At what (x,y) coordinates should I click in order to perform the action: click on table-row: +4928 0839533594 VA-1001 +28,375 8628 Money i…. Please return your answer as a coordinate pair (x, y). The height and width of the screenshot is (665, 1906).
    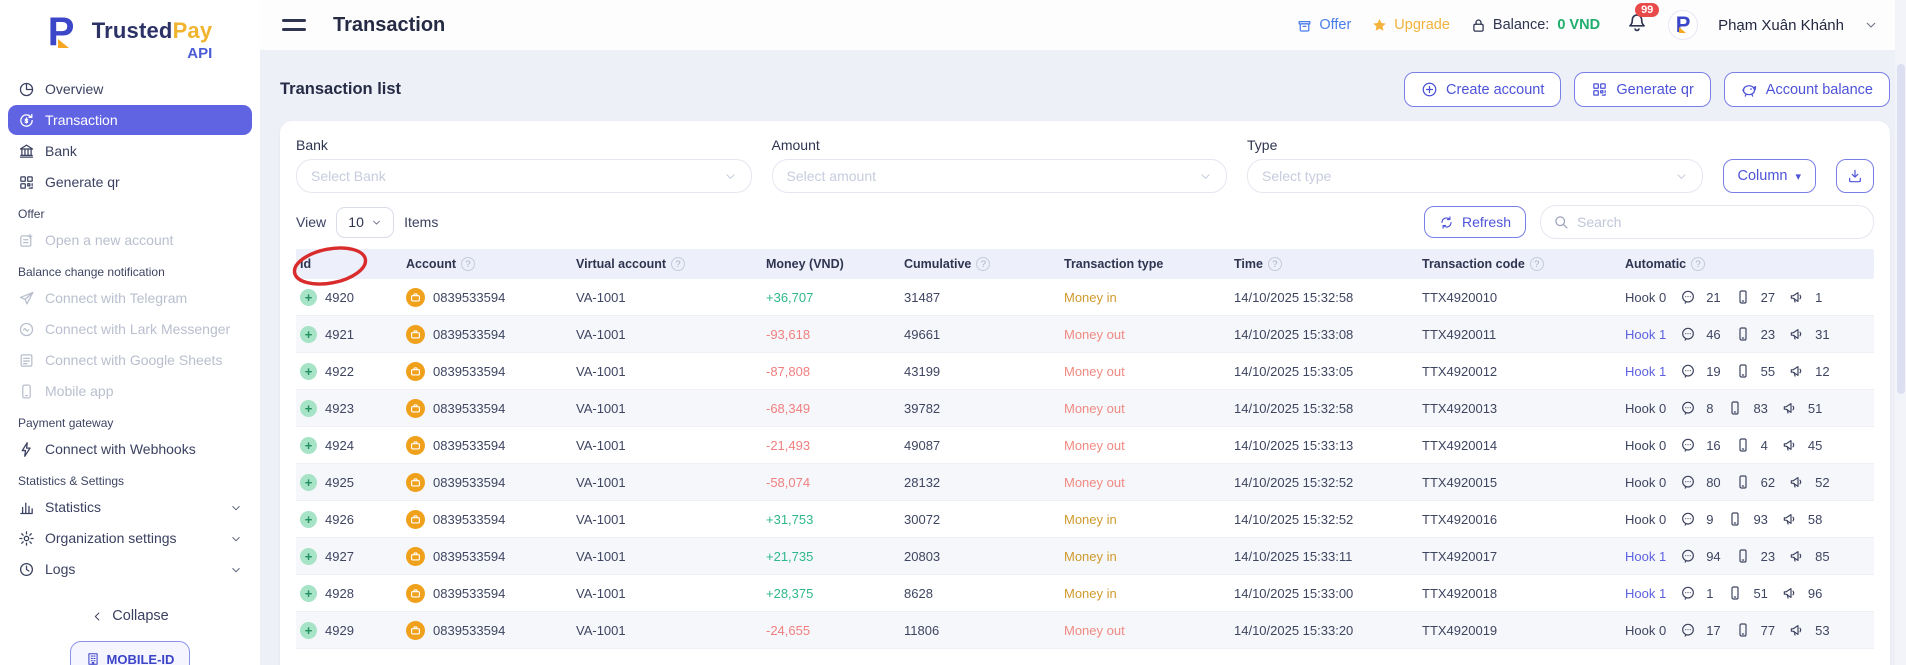
    Looking at the image, I should click on (1085, 593).